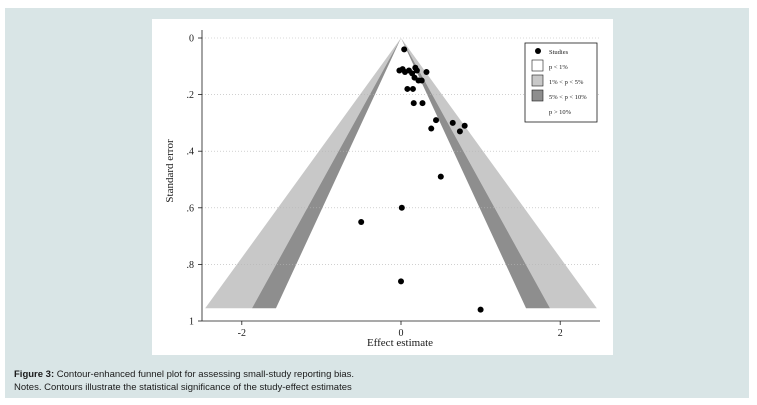 This screenshot has width=757, height=405. Describe the element at coordinates (538, 51) in the screenshot. I see `legend-marker` at that location.